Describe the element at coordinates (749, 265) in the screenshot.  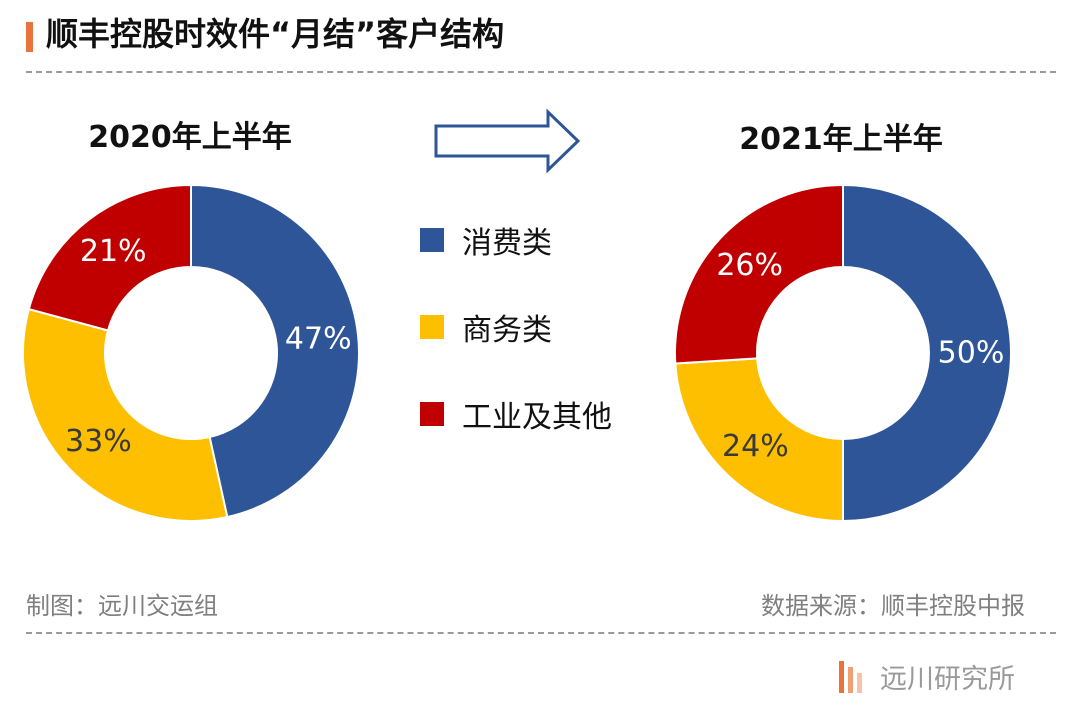
I see `data-label-2021-industrial: 26%` at that location.